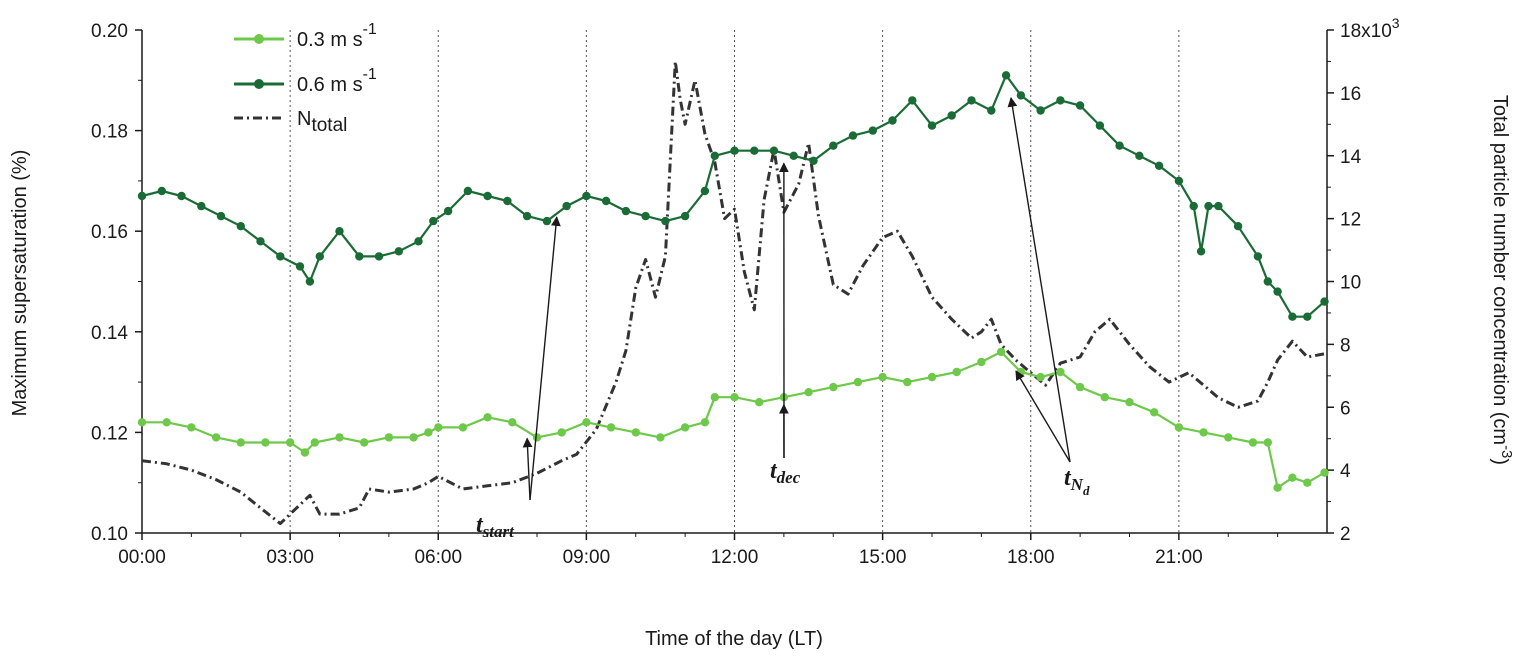 This screenshot has height=659, width=1515. I want to click on y-right-tick-label: 2, so click(1345, 534).